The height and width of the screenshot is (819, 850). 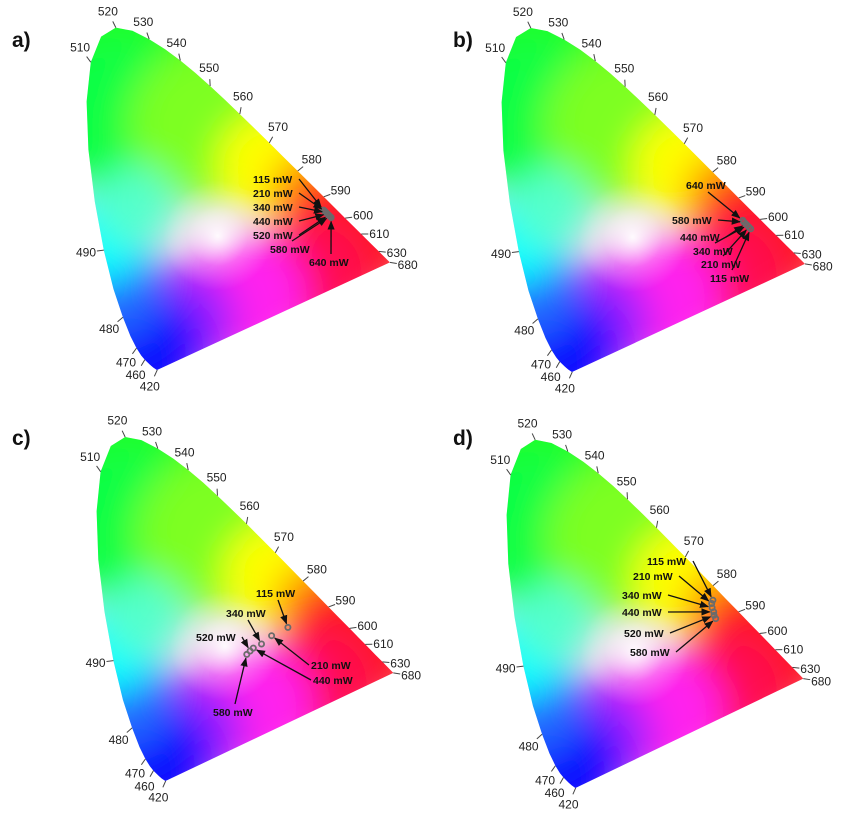 What do you see at coordinates (209, 68) in the screenshot?
I see `wavelength-tick-label: 550` at bounding box center [209, 68].